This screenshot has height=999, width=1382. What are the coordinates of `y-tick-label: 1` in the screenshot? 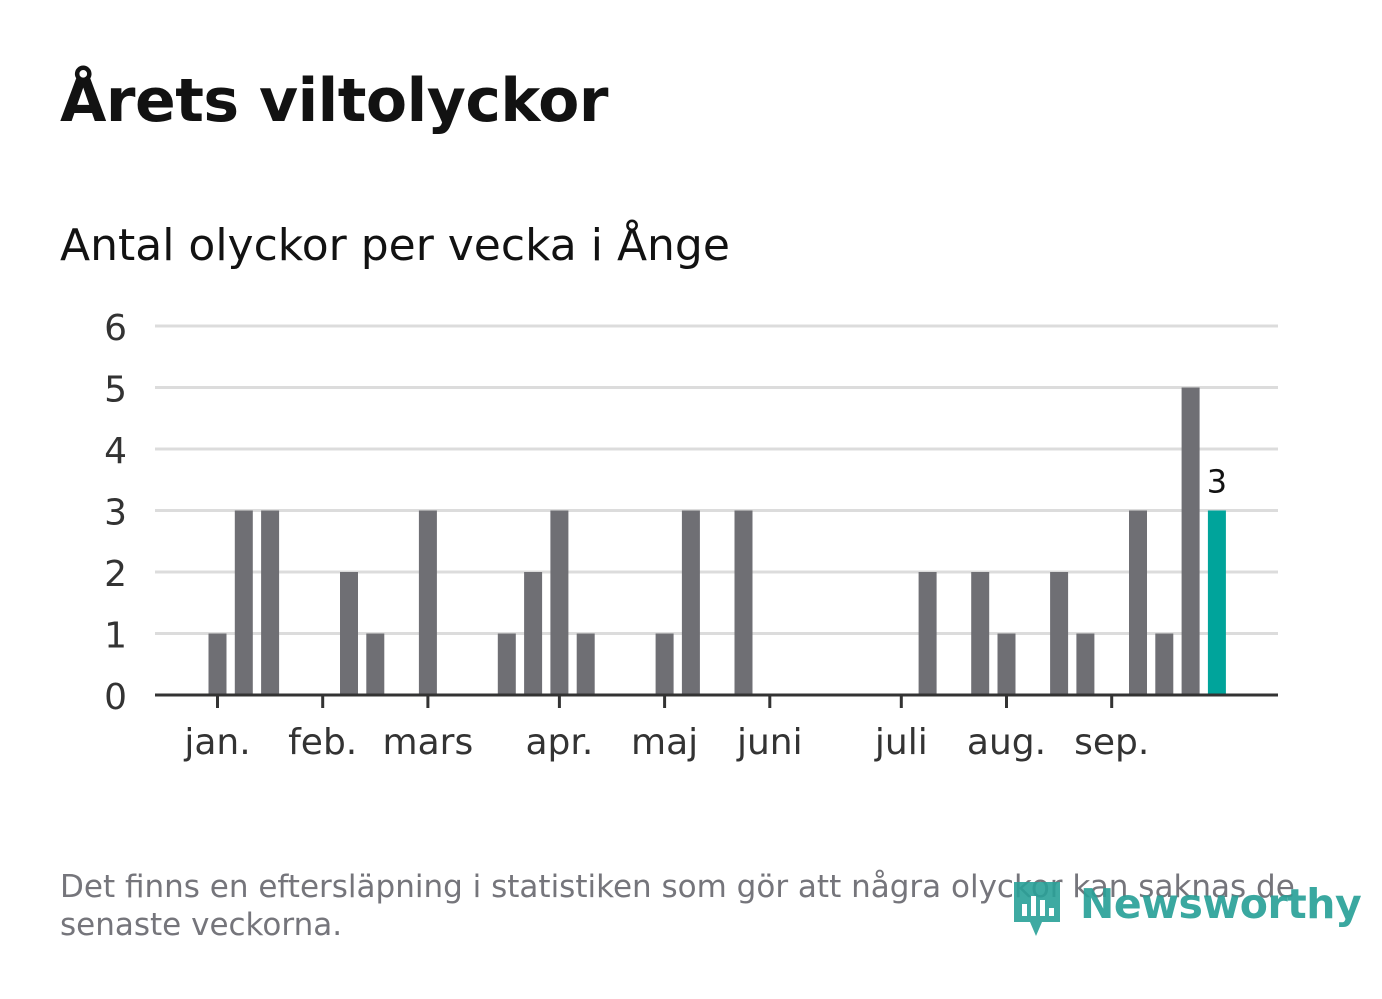 It's located at (115, 636).